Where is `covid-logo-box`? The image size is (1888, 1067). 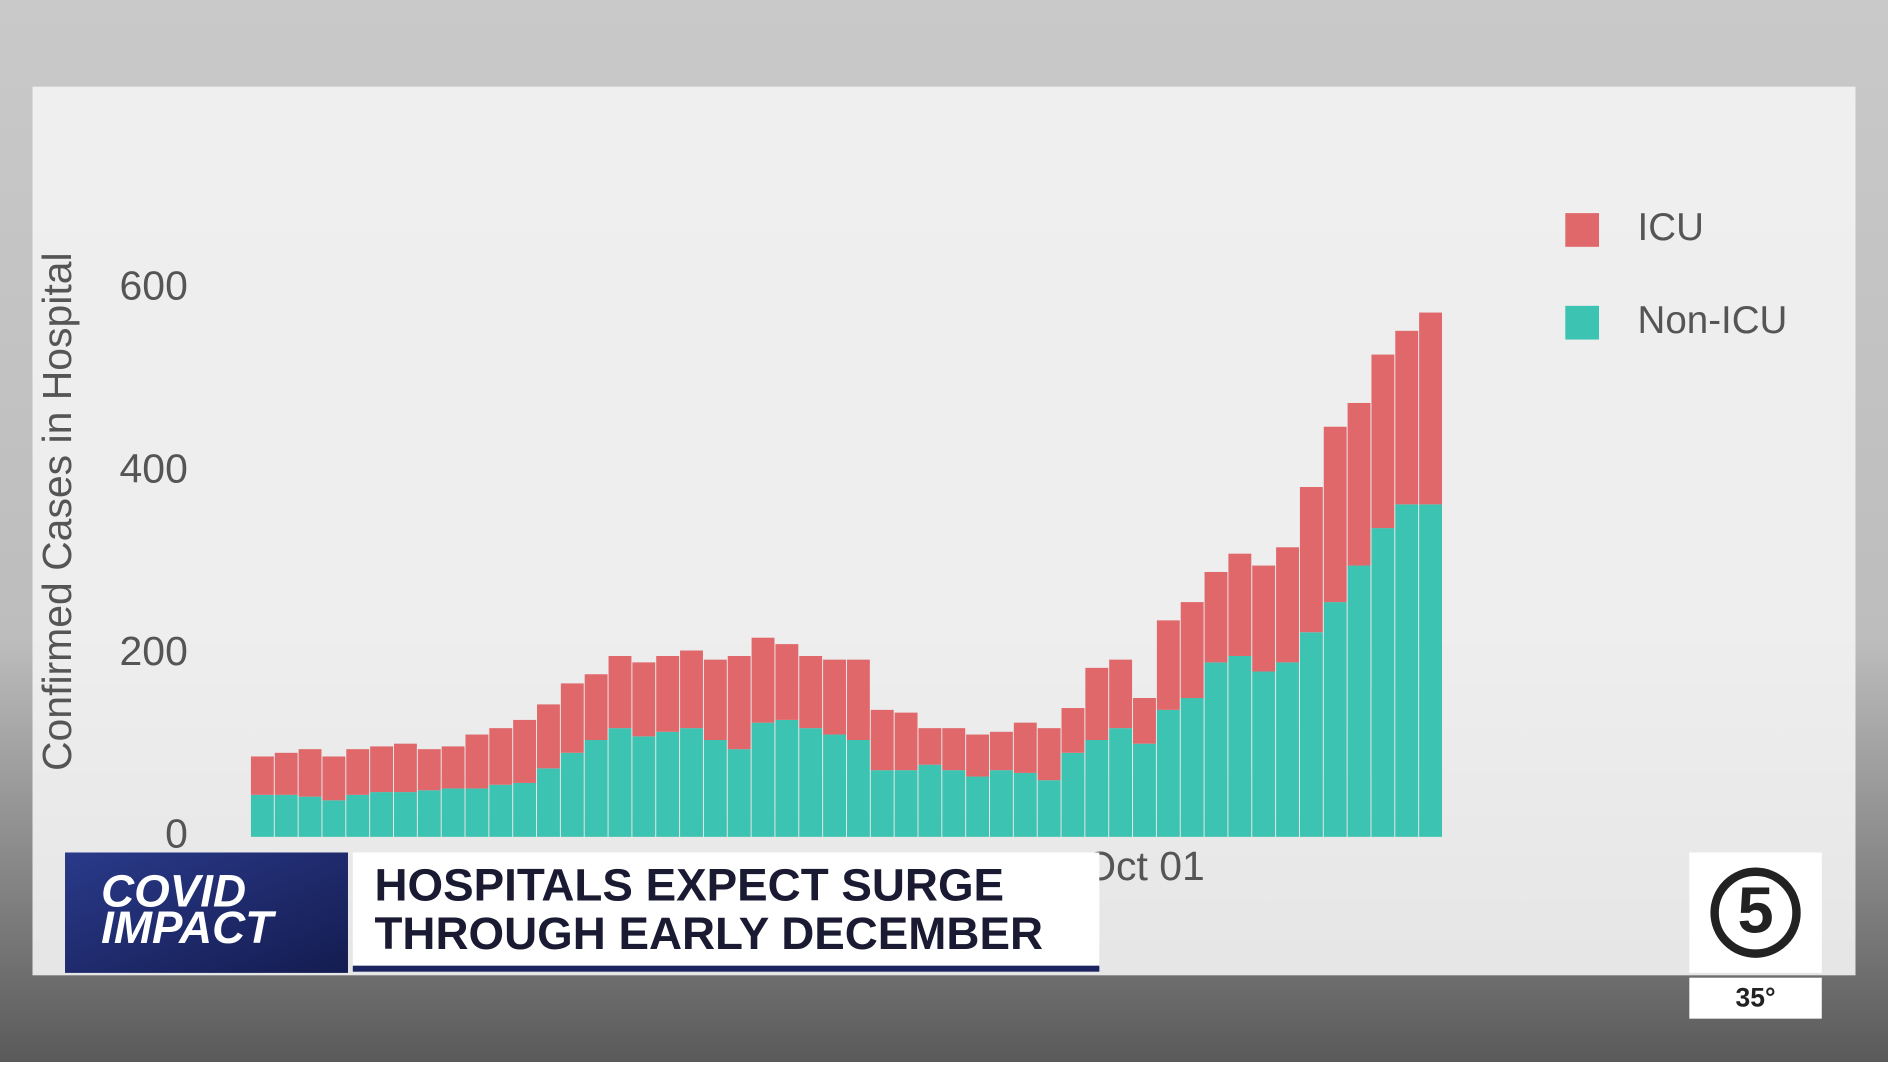 covid-logo-box is located at coordinates (206, 912).